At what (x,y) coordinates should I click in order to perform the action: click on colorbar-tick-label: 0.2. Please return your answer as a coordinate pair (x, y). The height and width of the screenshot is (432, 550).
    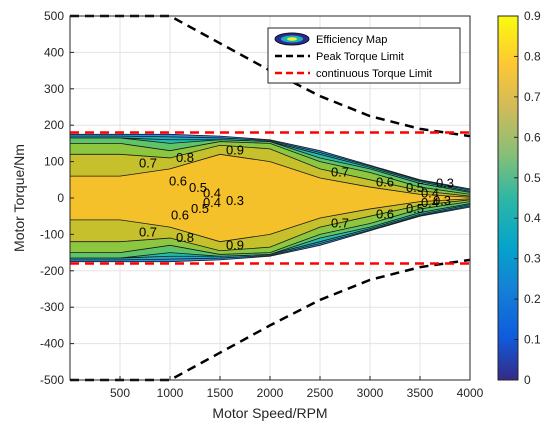
    Looking at the image, I should click on (532, 299).